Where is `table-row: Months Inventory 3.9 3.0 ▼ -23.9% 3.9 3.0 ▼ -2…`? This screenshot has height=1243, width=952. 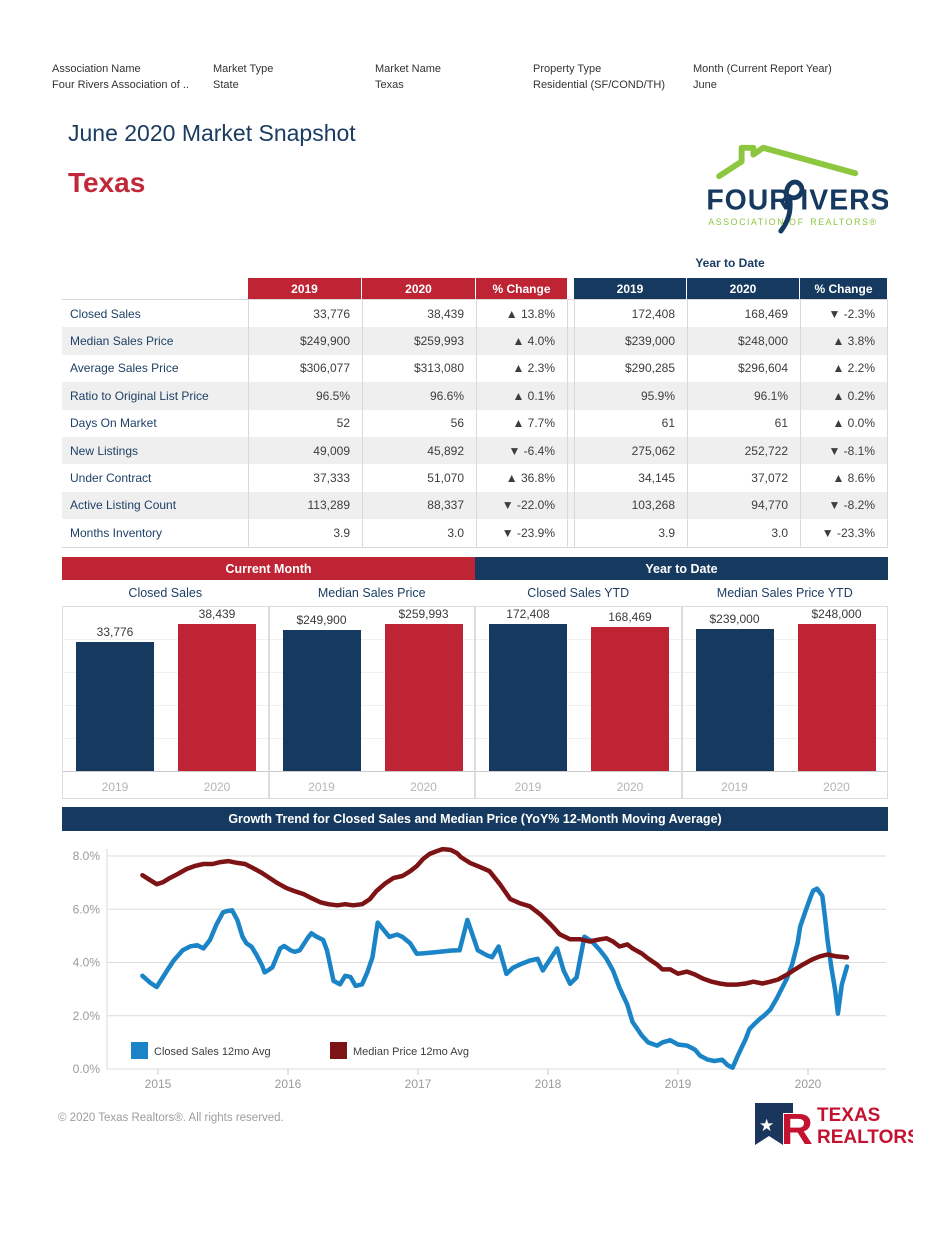
table-row: Months Inventory 3.9 3.0 ▼ -23.9% 3.9 3.0 ▼ -2… is located at coordinates (475, 533).